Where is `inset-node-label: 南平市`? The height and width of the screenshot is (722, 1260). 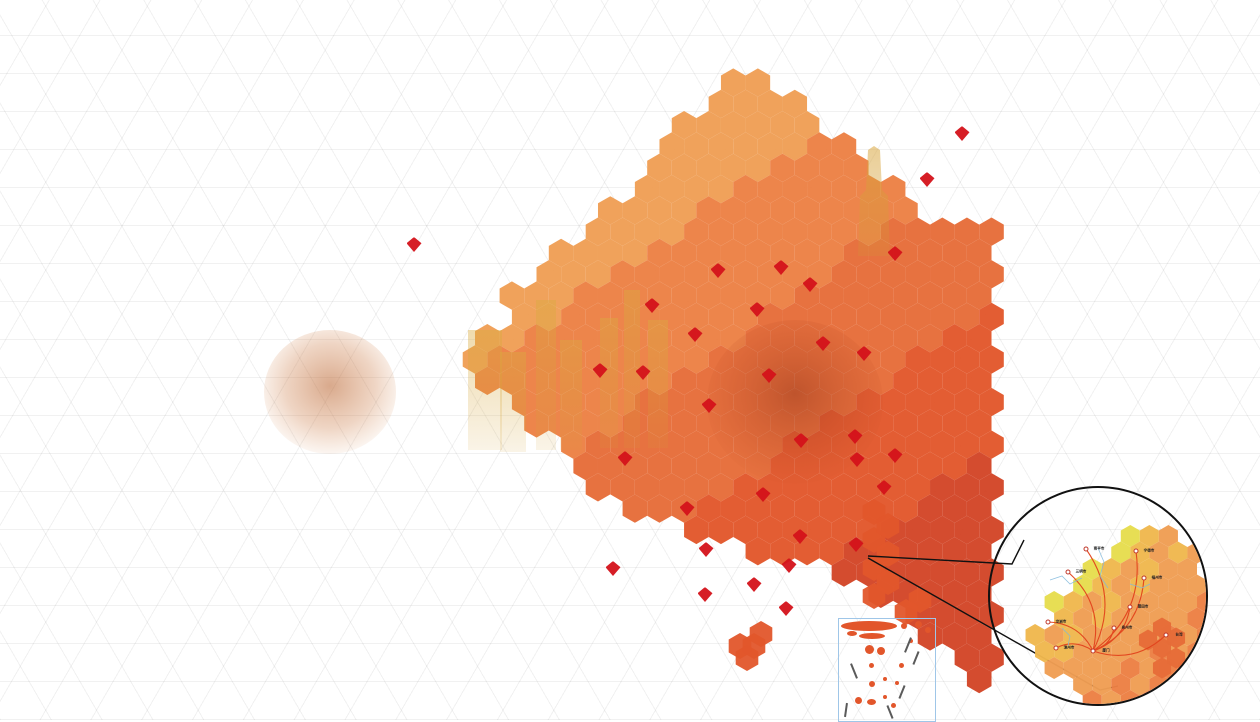 inset-node-label: 南平市 is located at coordinates (1099, 548).